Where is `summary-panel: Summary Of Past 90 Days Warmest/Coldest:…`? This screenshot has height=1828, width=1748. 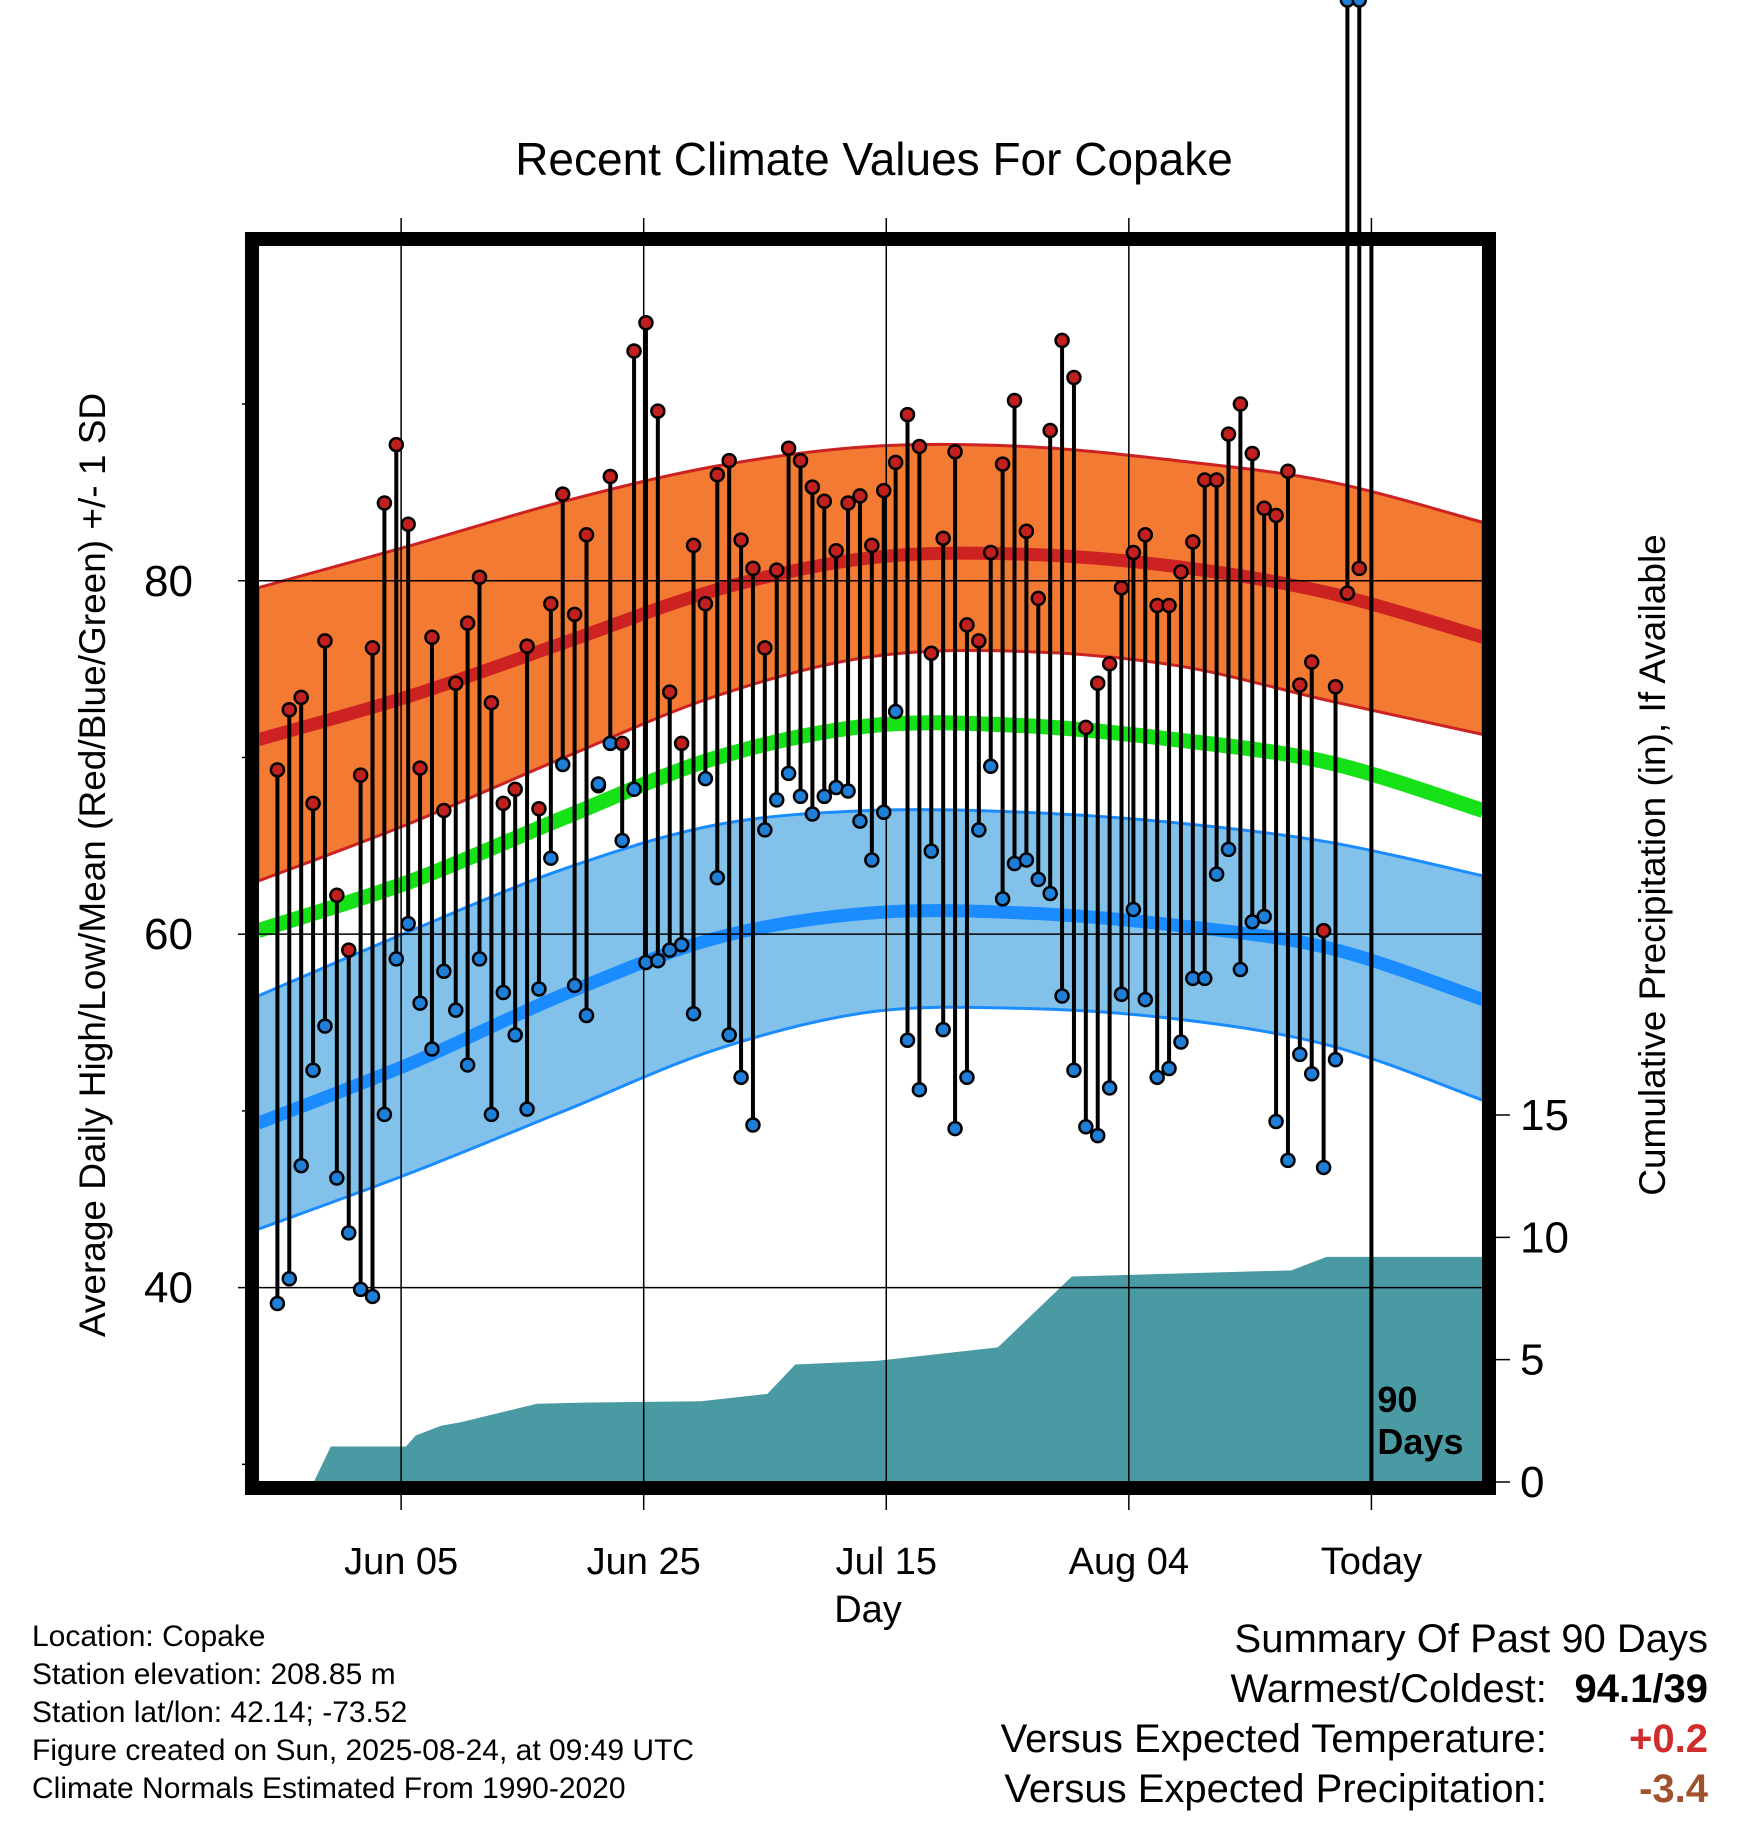
summary-panel: Summary Of Past 90 Days Warmest/Coldest:… is located at coordinates (1354, 1714).